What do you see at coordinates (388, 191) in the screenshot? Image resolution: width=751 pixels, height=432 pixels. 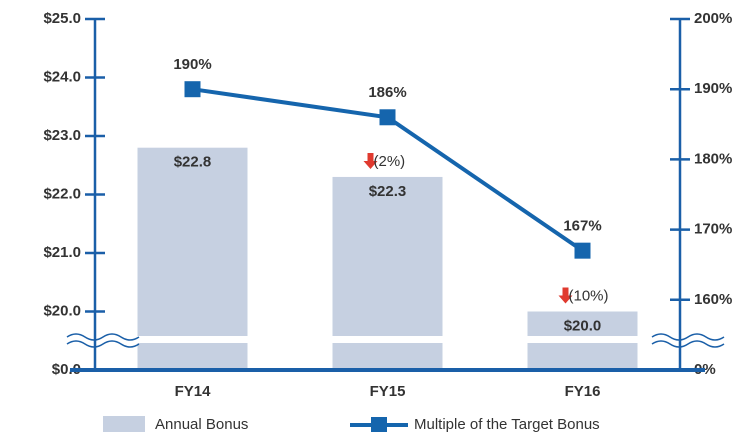 I see `bar-label: $22.3` at bounding box center [388, 191].